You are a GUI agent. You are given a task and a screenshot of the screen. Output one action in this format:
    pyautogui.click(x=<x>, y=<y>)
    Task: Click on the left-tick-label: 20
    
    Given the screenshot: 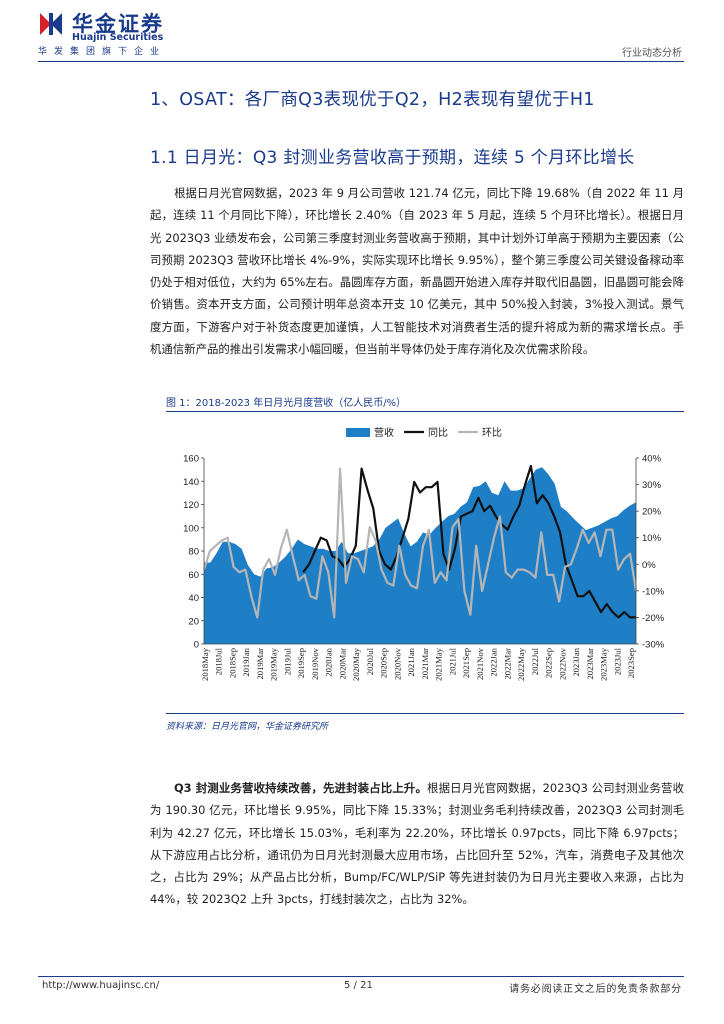 What is the action you would take?
    pyautogui.click(x=193, y=621)
    